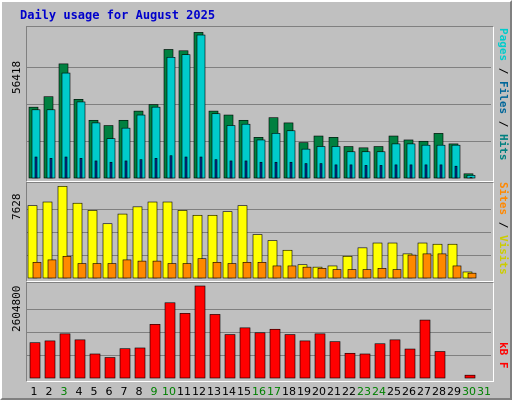 This screenshot has width=512, height=400. What do you see at coordinates (229, 391) in the screenshot?
I see `day-label-14: 14` at bounding box center [229, 391].